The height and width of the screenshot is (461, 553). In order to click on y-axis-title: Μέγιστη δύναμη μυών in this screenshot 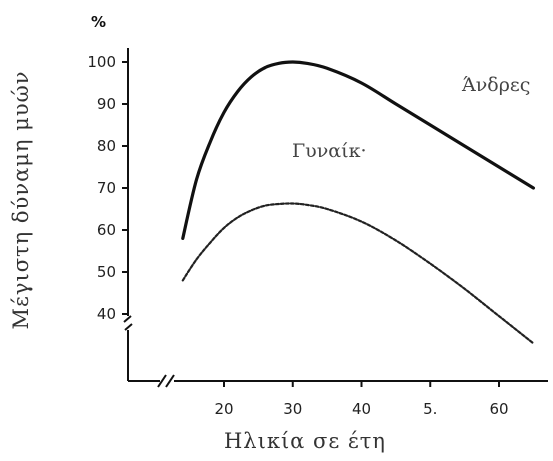, I will do `click(21, 200)`.